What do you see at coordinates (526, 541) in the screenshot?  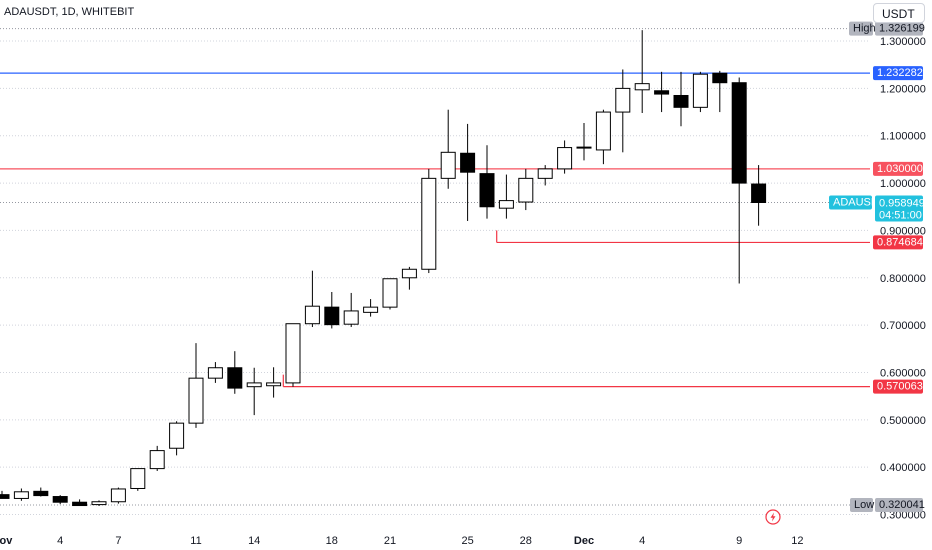 I see `time-tick-label: 28` at bounding box center [526, 541].